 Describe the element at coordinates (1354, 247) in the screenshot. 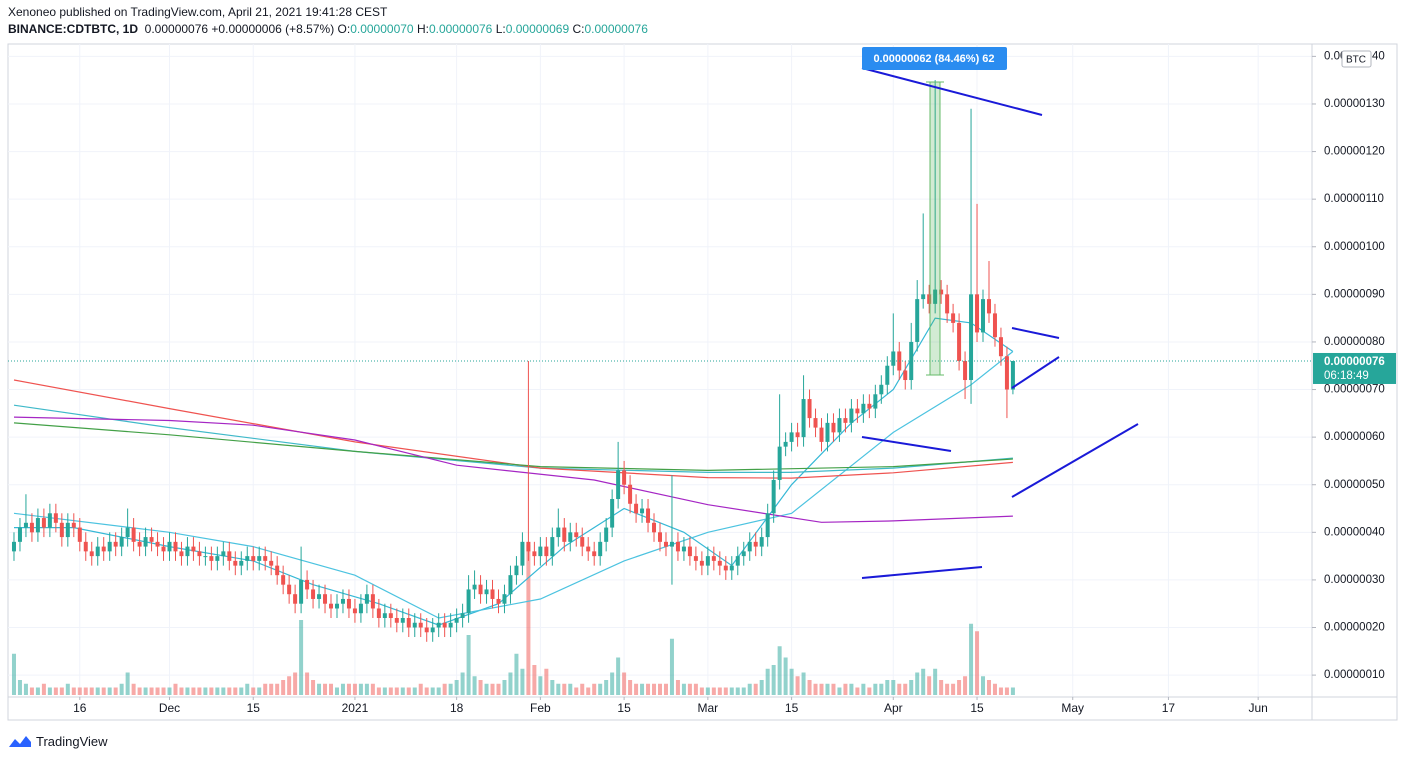

I see `y-tick-label: 0.00000100` at that location.